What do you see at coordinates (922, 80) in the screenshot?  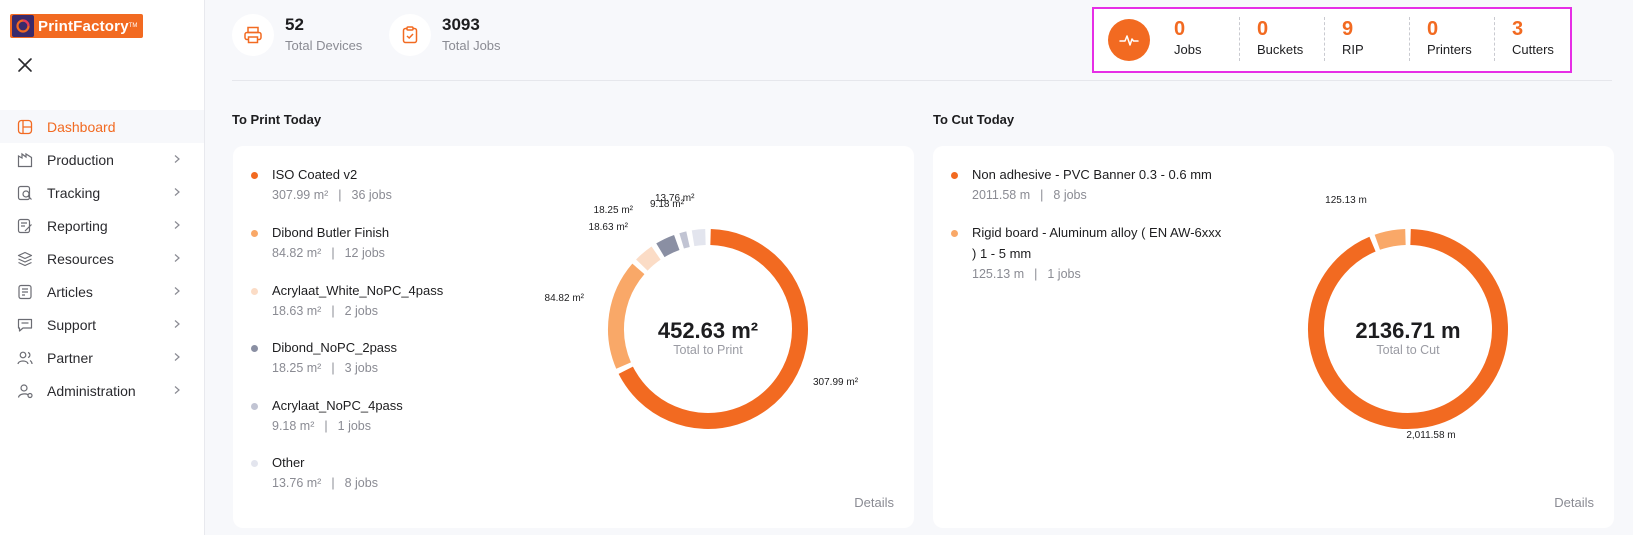 I see `header-divider` at bounding box center [922, 80].